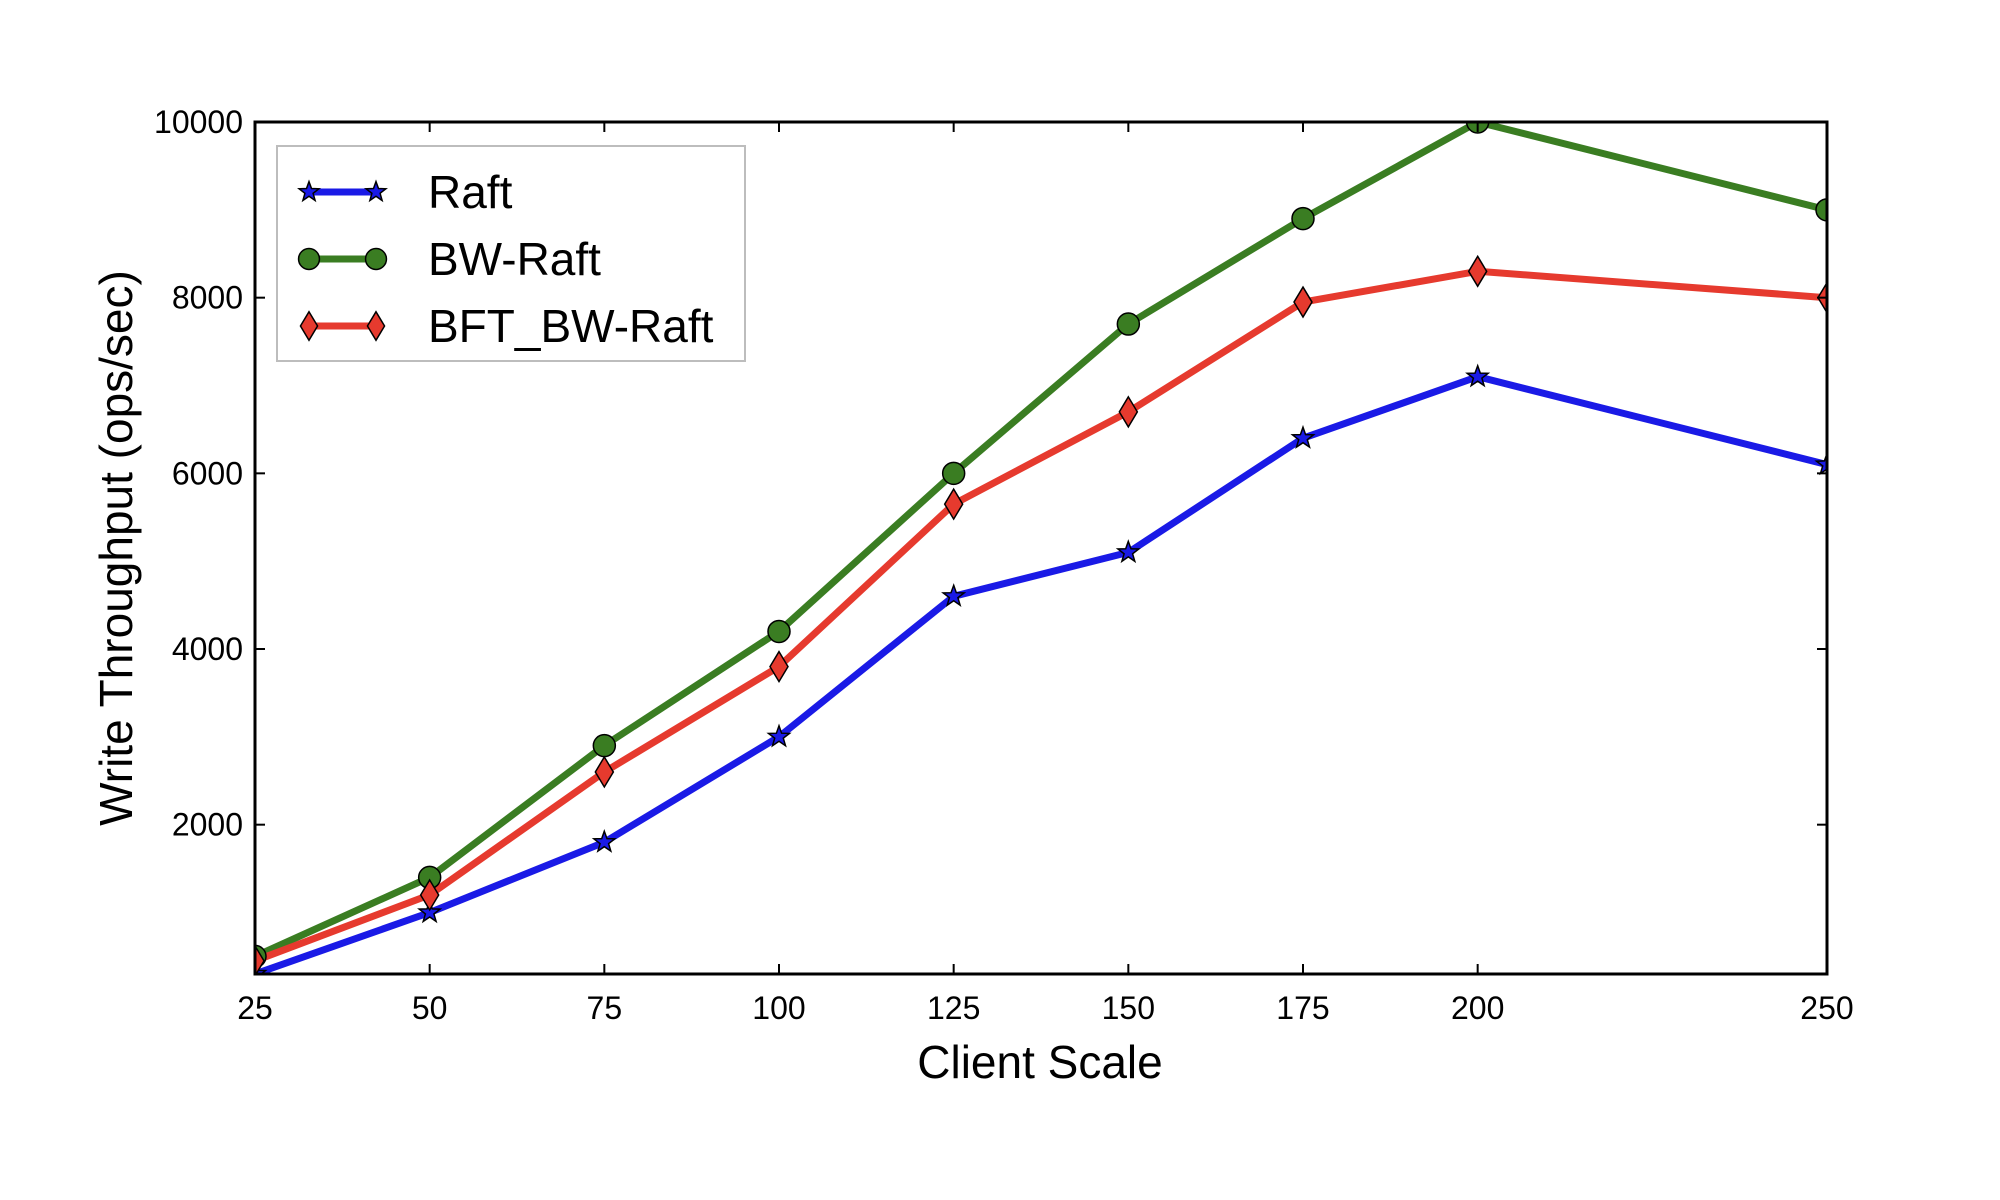  I want to click on y-tick-label: 8000, so click(207, 298).